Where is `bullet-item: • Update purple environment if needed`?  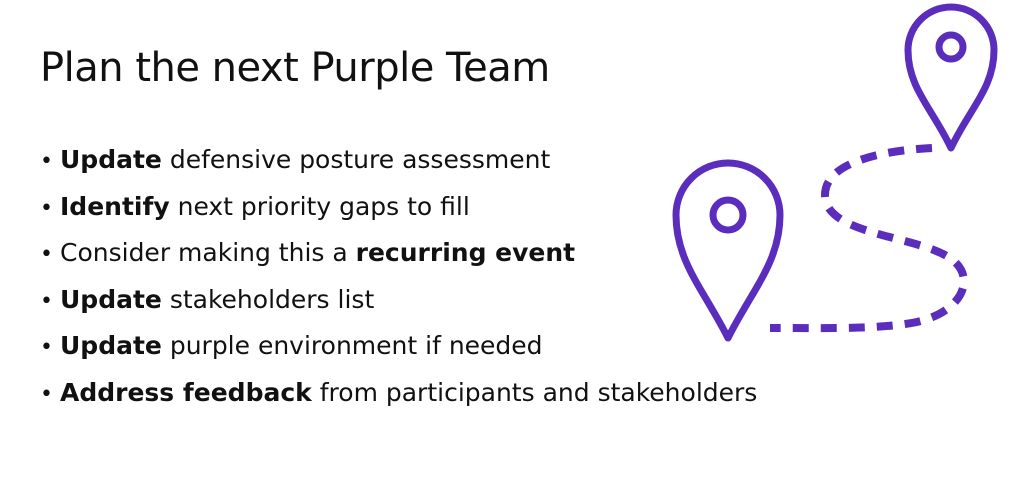
bullet-item: • Update purple environment if needed is located at coordinates (398, 351).